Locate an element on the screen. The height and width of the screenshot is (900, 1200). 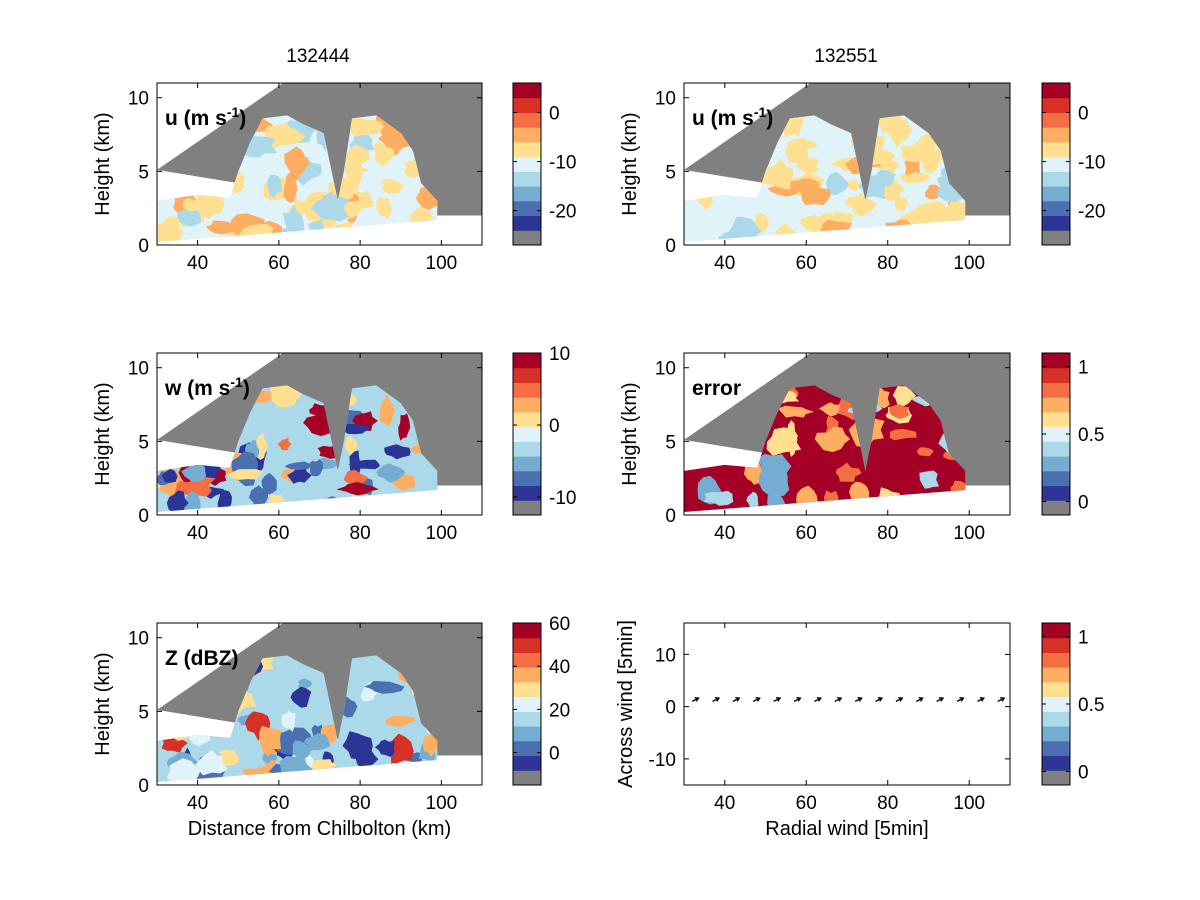
colorbar: 10.50 is located at coordinates (1072, 704).